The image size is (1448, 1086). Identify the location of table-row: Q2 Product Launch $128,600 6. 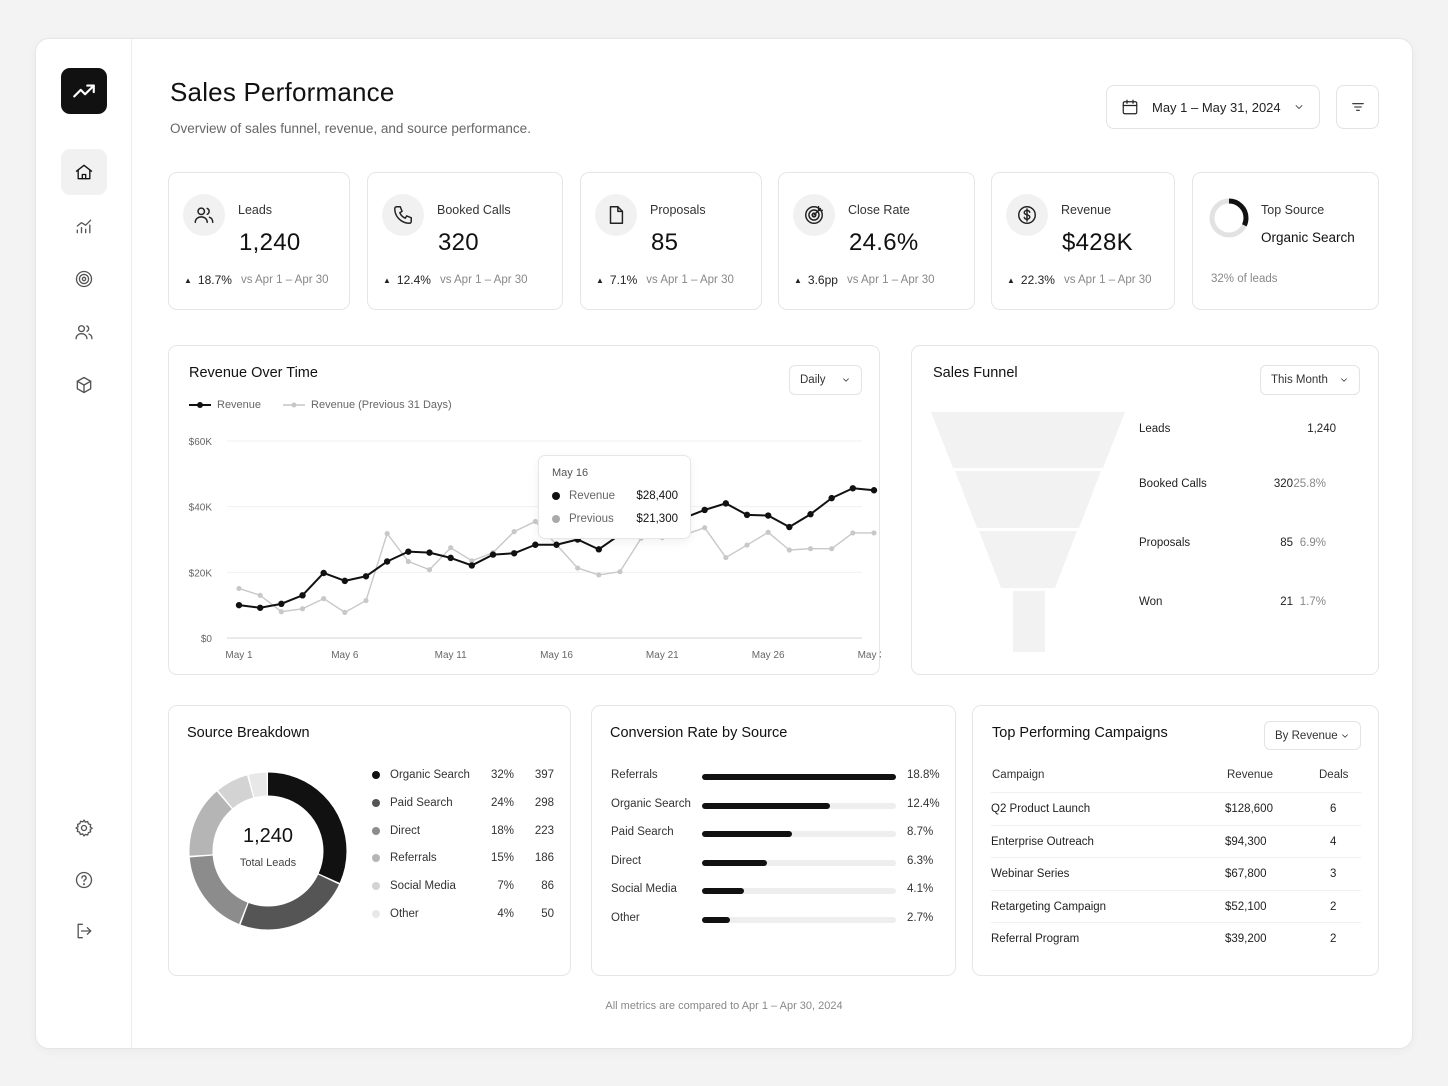
(1176, 808).